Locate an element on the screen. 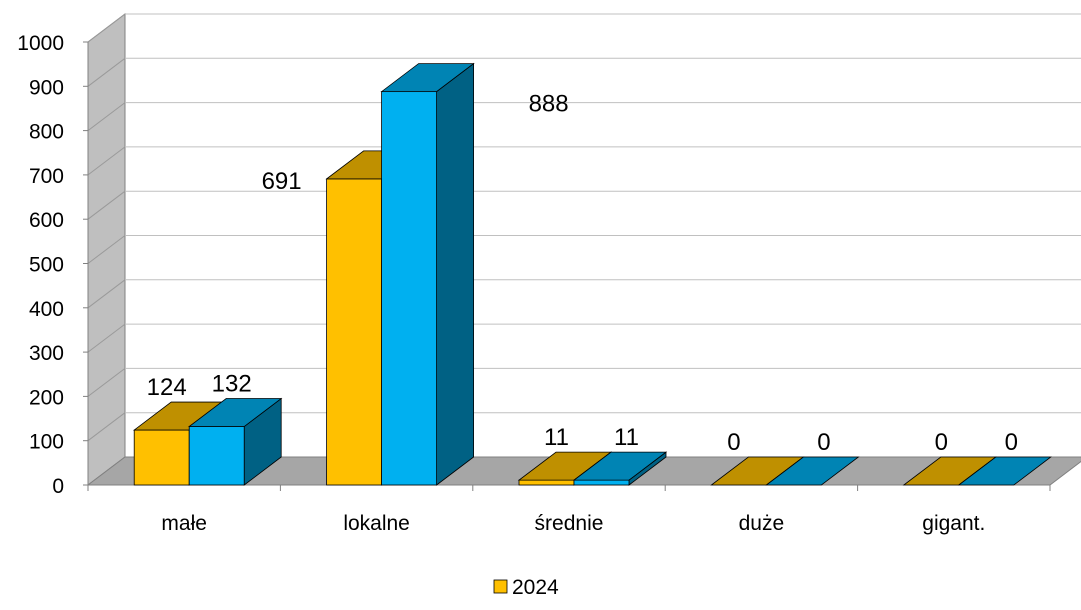 This screenshot has height=610, width=1081. x-tick-label: małe is located at coordinates (184, 523).